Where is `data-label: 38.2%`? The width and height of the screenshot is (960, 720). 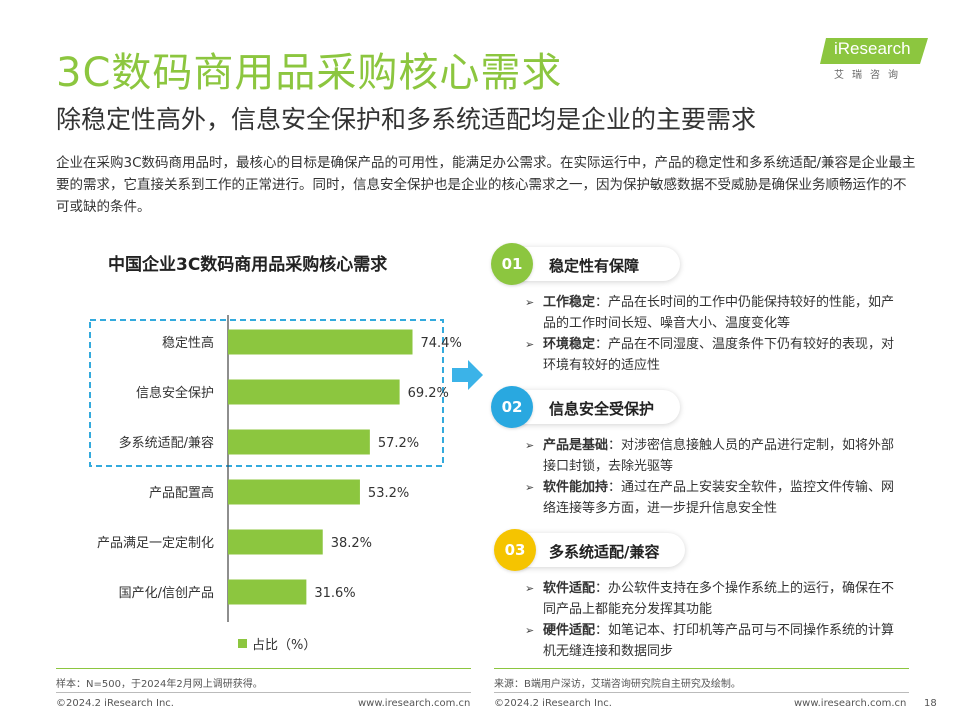 data-label: 38.2% is located at coordinates (351, 543).